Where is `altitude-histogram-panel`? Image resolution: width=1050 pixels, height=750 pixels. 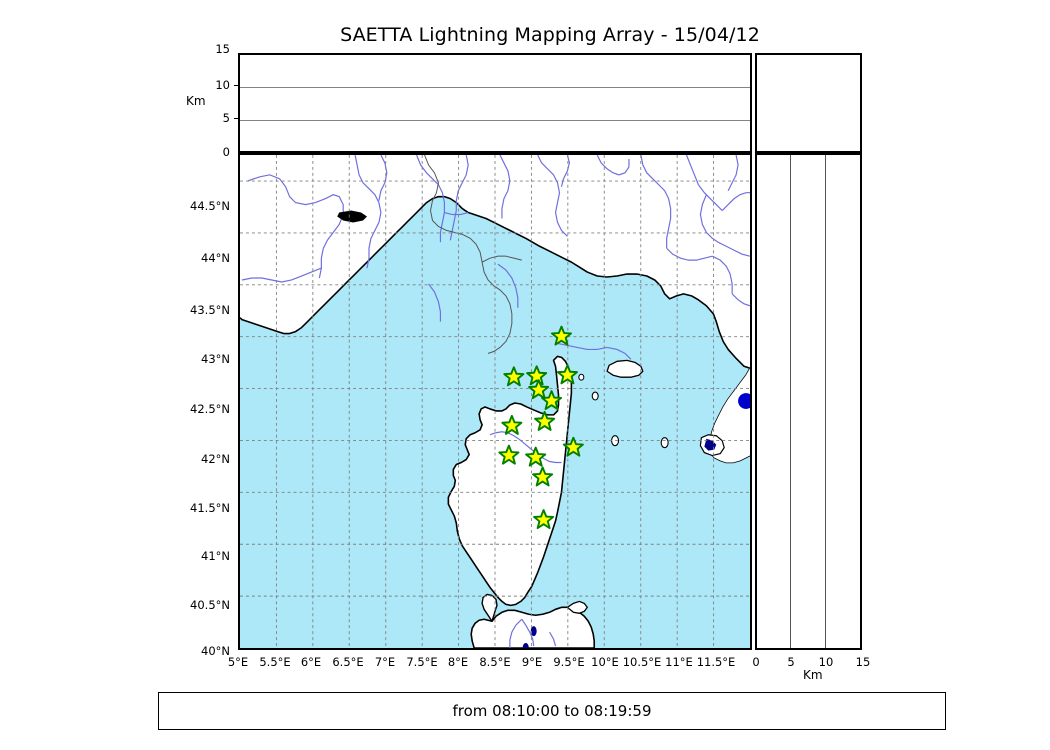 altitude-histogram-panel is located at coordinates (808, 103).